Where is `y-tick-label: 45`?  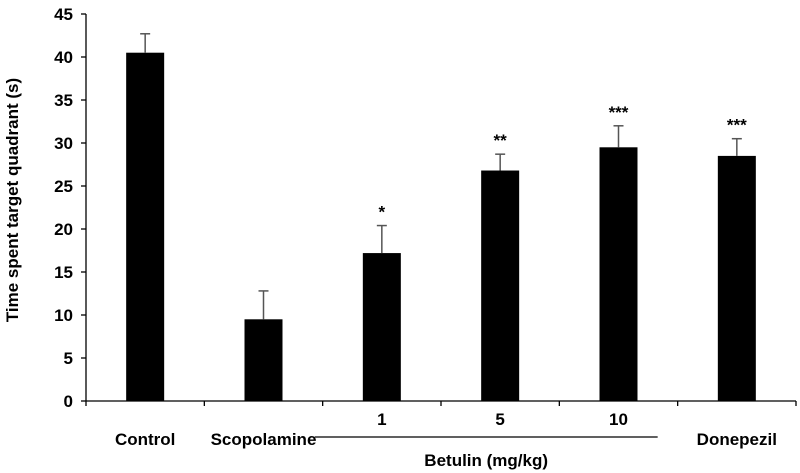 y-tick-label: 45 is located at coordinates (63, 14).